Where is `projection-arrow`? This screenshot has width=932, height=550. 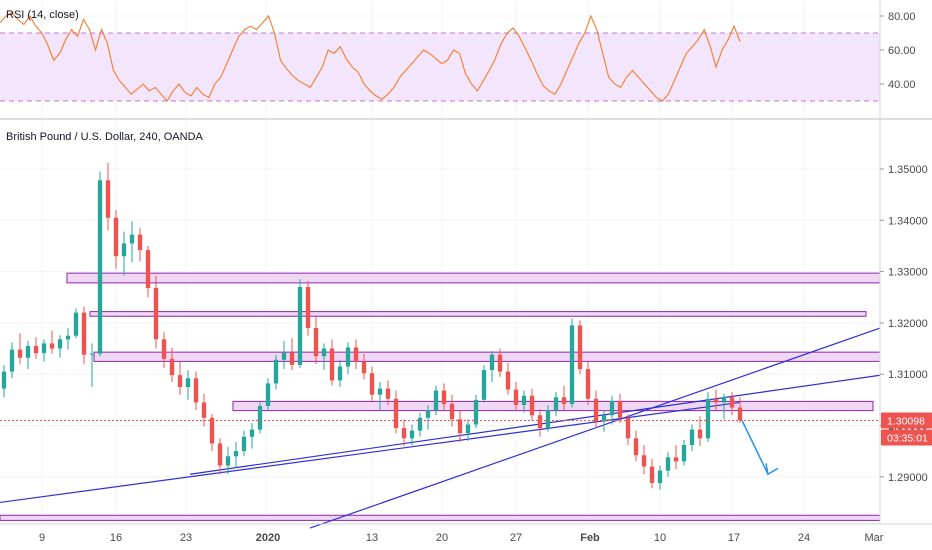
projection-arrow is located at coordinates (760, 448).